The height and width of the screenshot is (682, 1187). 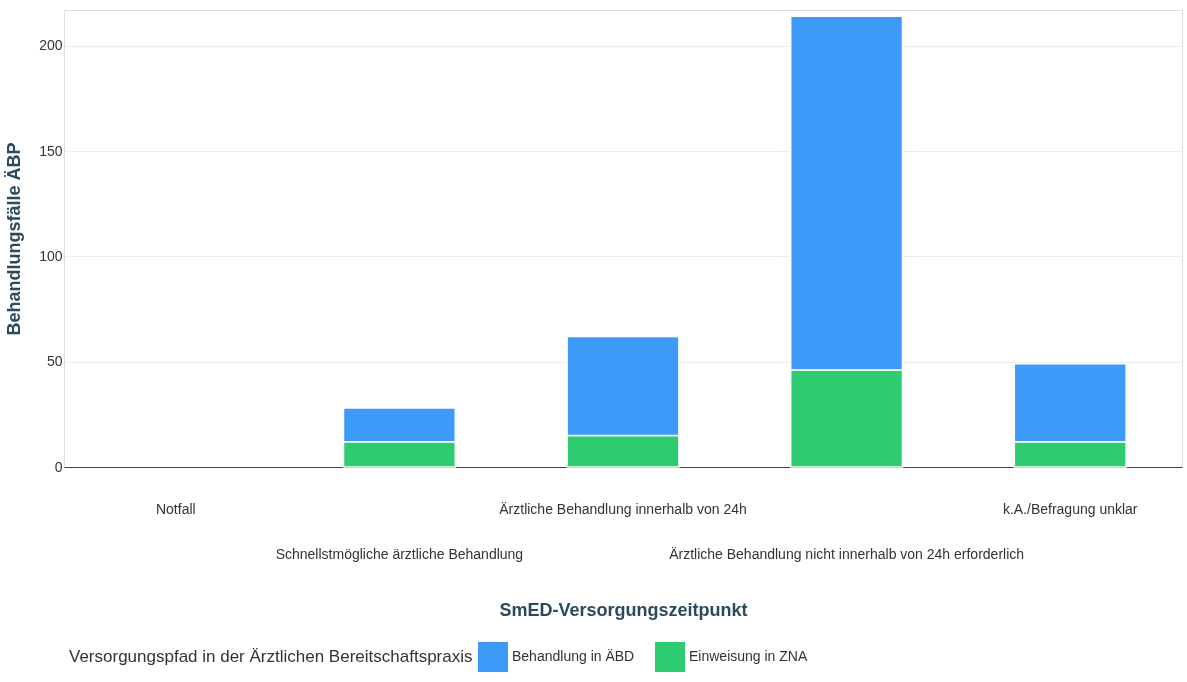 I want to click on y-tick-label: 0, so click(x=58, y=466).